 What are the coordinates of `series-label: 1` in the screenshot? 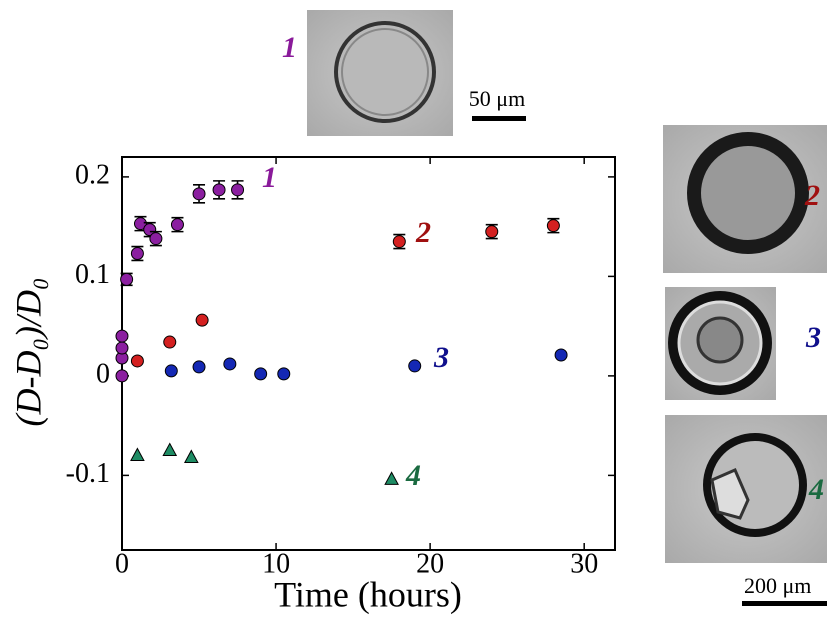 It's located at (269, 177).